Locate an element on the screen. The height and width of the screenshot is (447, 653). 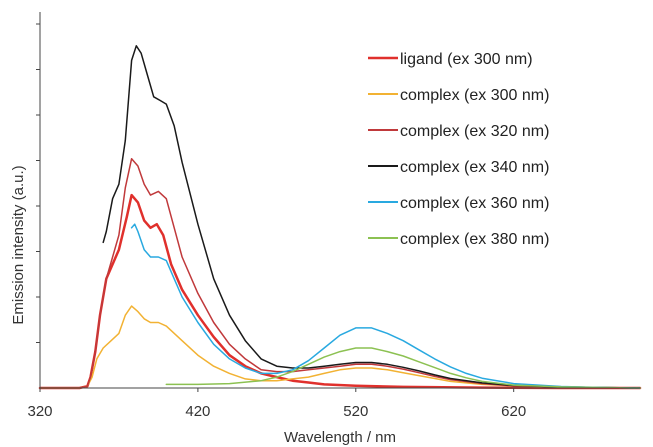
x-axis-ticks is located at coordinates (277, 390).